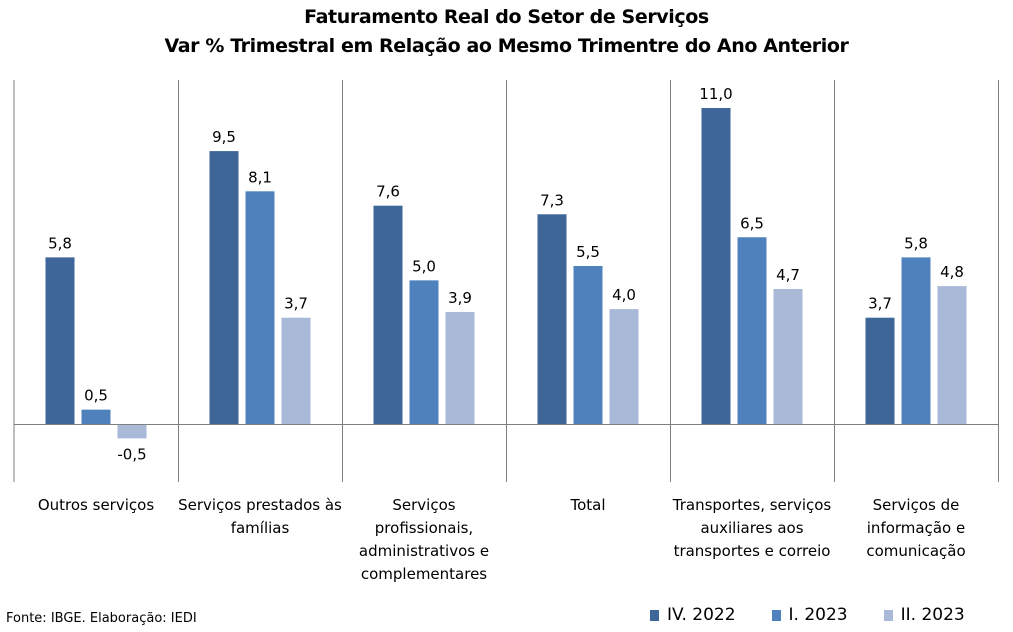 The height and width of the screenshot is (632, 1013). I want to click on value-label: 4,8, so click(952, 272).